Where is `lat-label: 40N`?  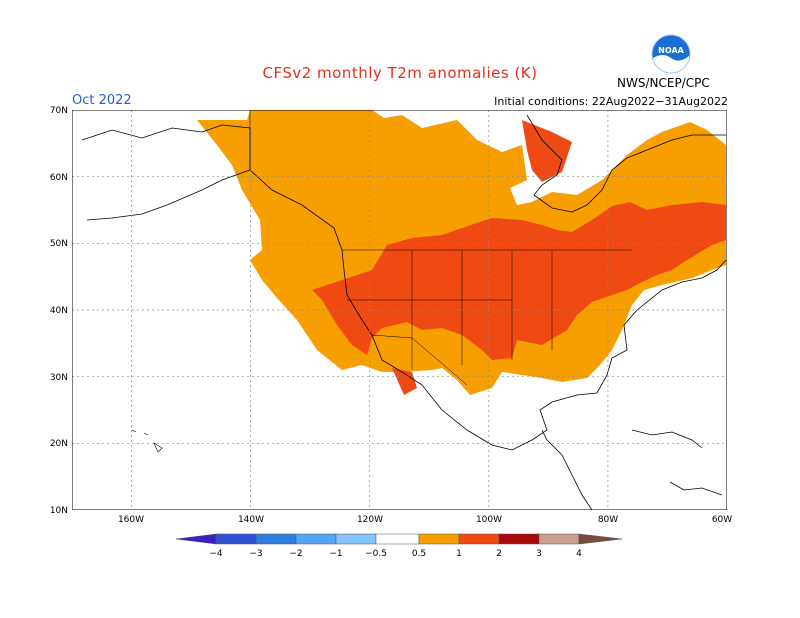
lat-label: 40N is located at coordinates (59, 311).